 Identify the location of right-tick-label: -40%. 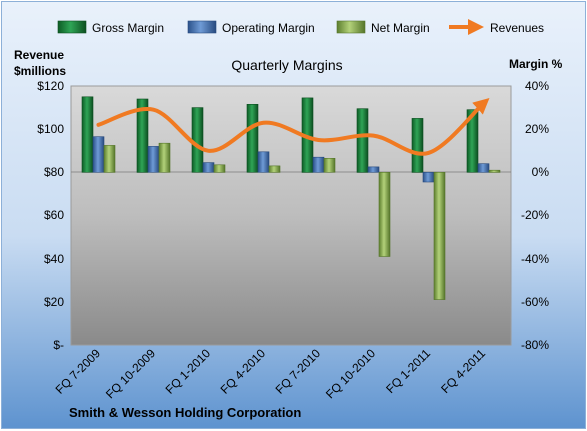
(535, 259).